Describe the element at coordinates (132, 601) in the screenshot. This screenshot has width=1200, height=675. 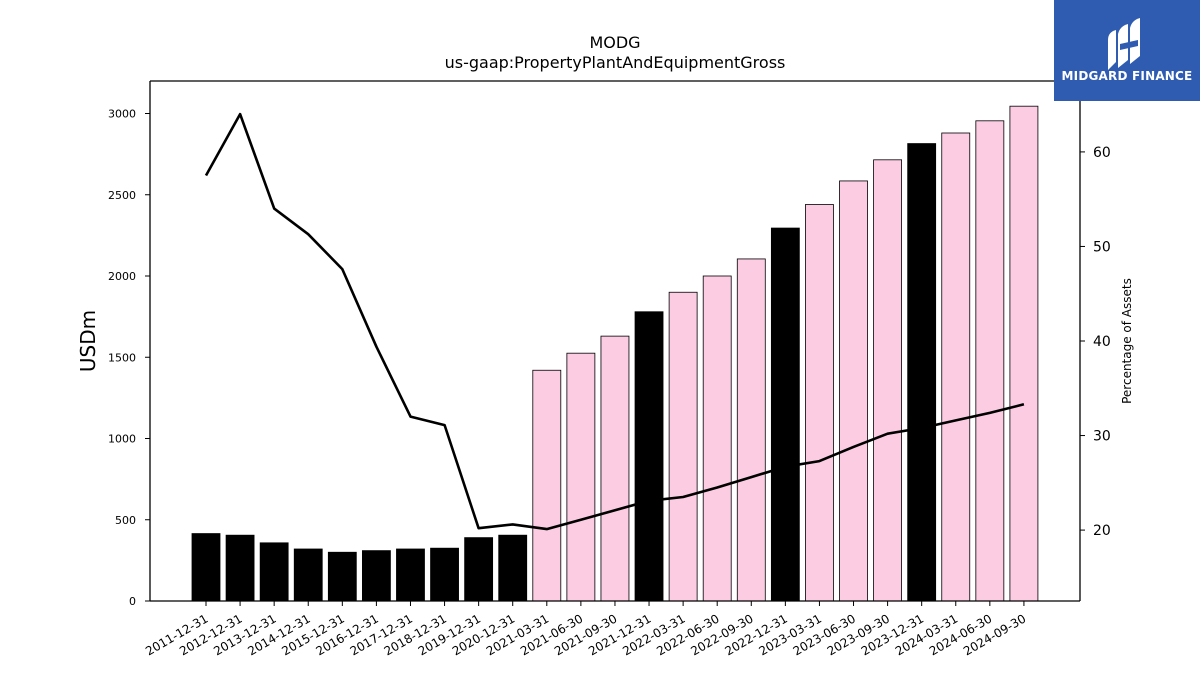
I see `y-tick-label: 0` at that location.